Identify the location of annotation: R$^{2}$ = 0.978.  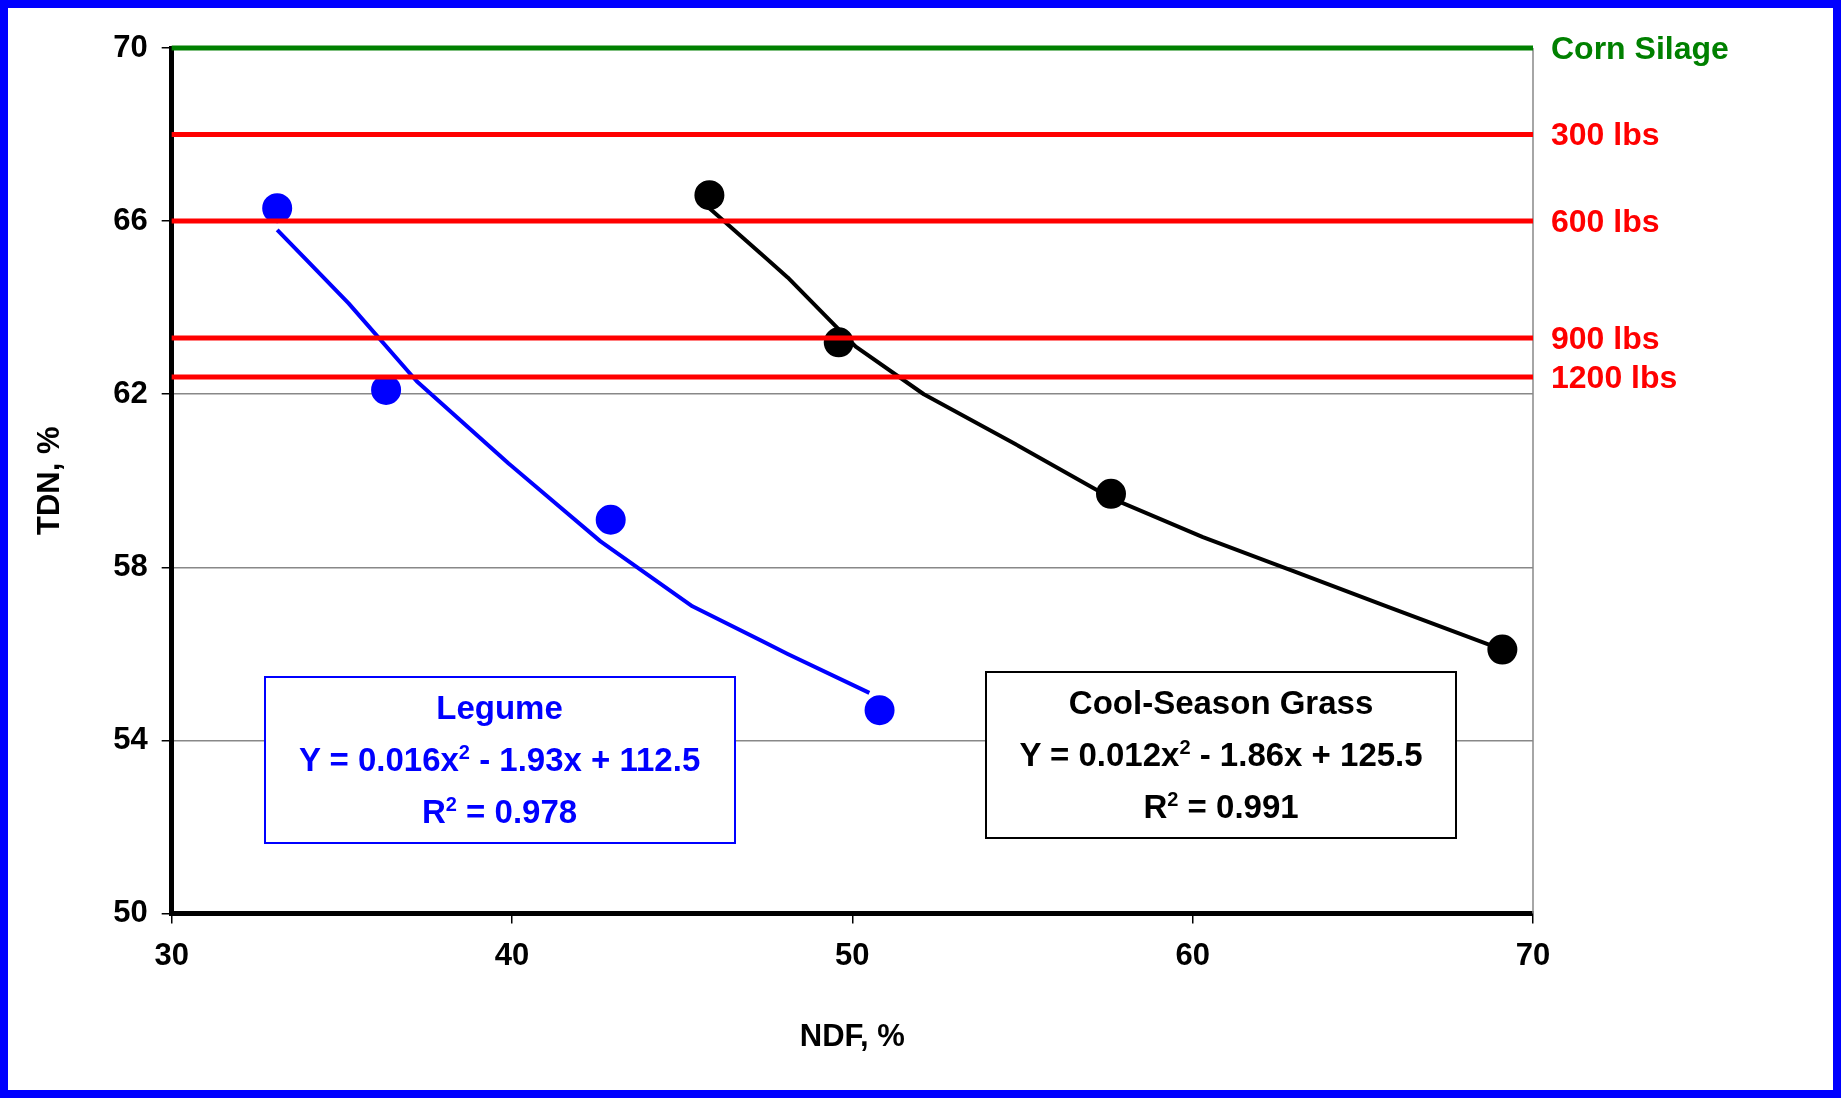
(499, 811).